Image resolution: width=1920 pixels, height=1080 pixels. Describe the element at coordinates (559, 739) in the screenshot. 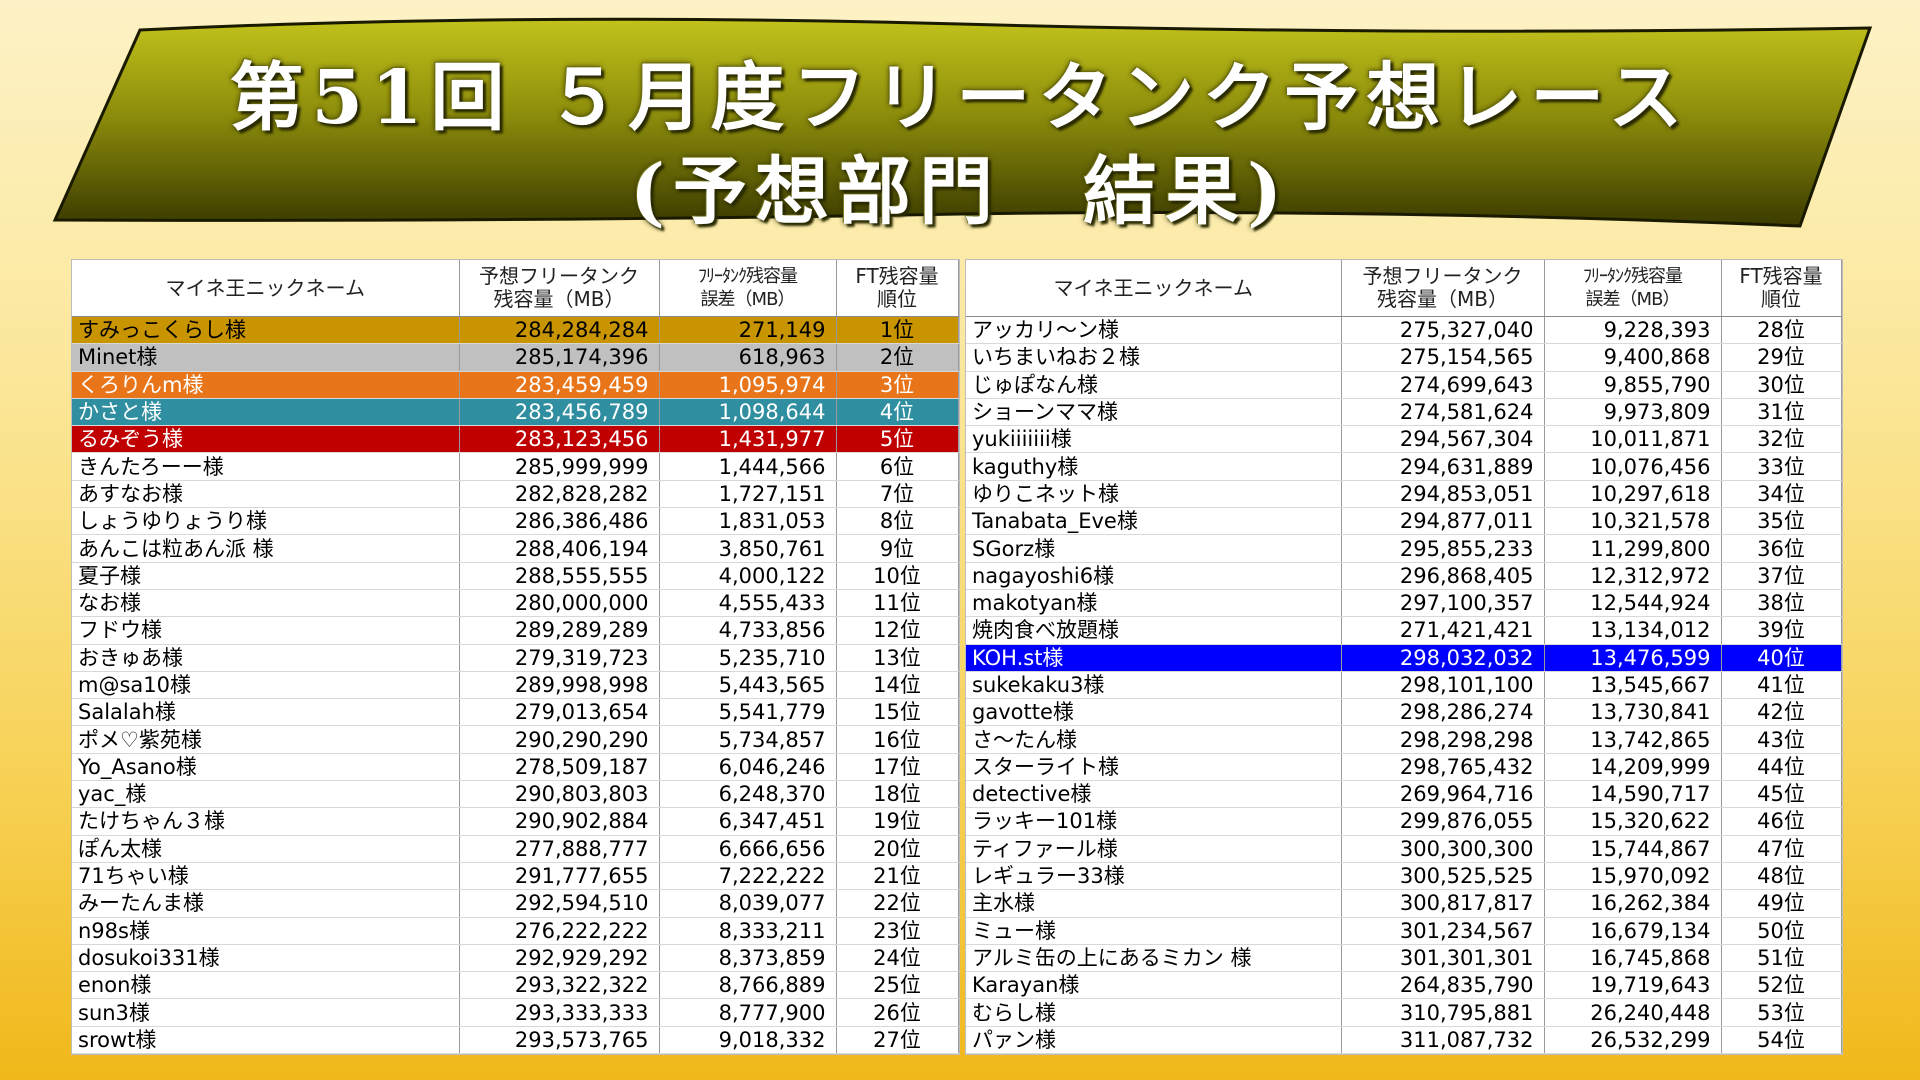

I see `cell-prediction: 290,290,290` at that location.